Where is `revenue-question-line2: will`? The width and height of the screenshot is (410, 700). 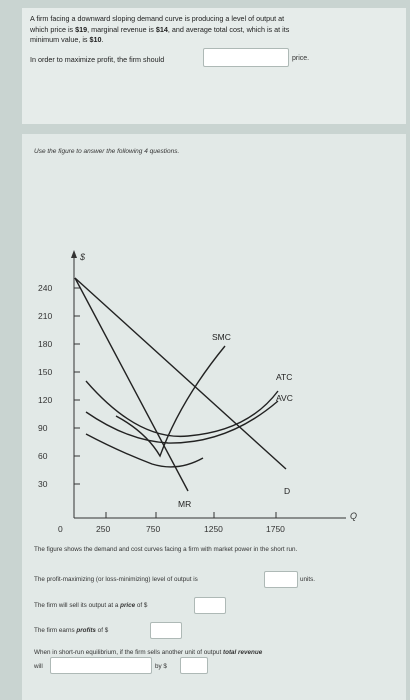
revenue-question-line2: will is located at coordinates (38, 666).